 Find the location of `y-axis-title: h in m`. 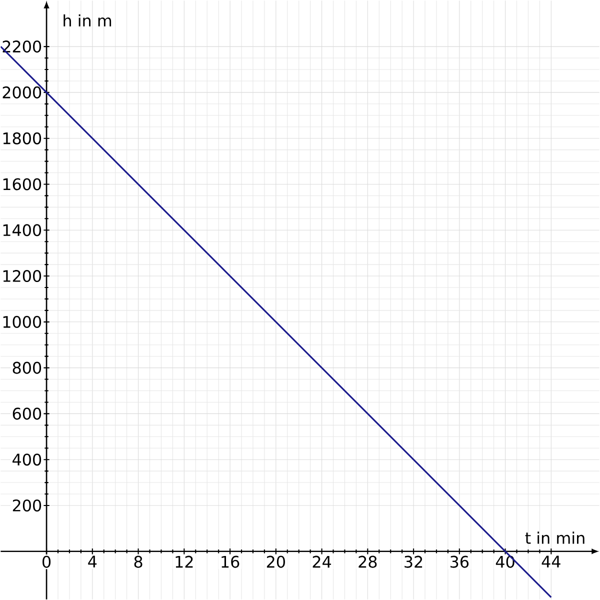

y-axis-title: h in m is located at coordinates (88, 20).